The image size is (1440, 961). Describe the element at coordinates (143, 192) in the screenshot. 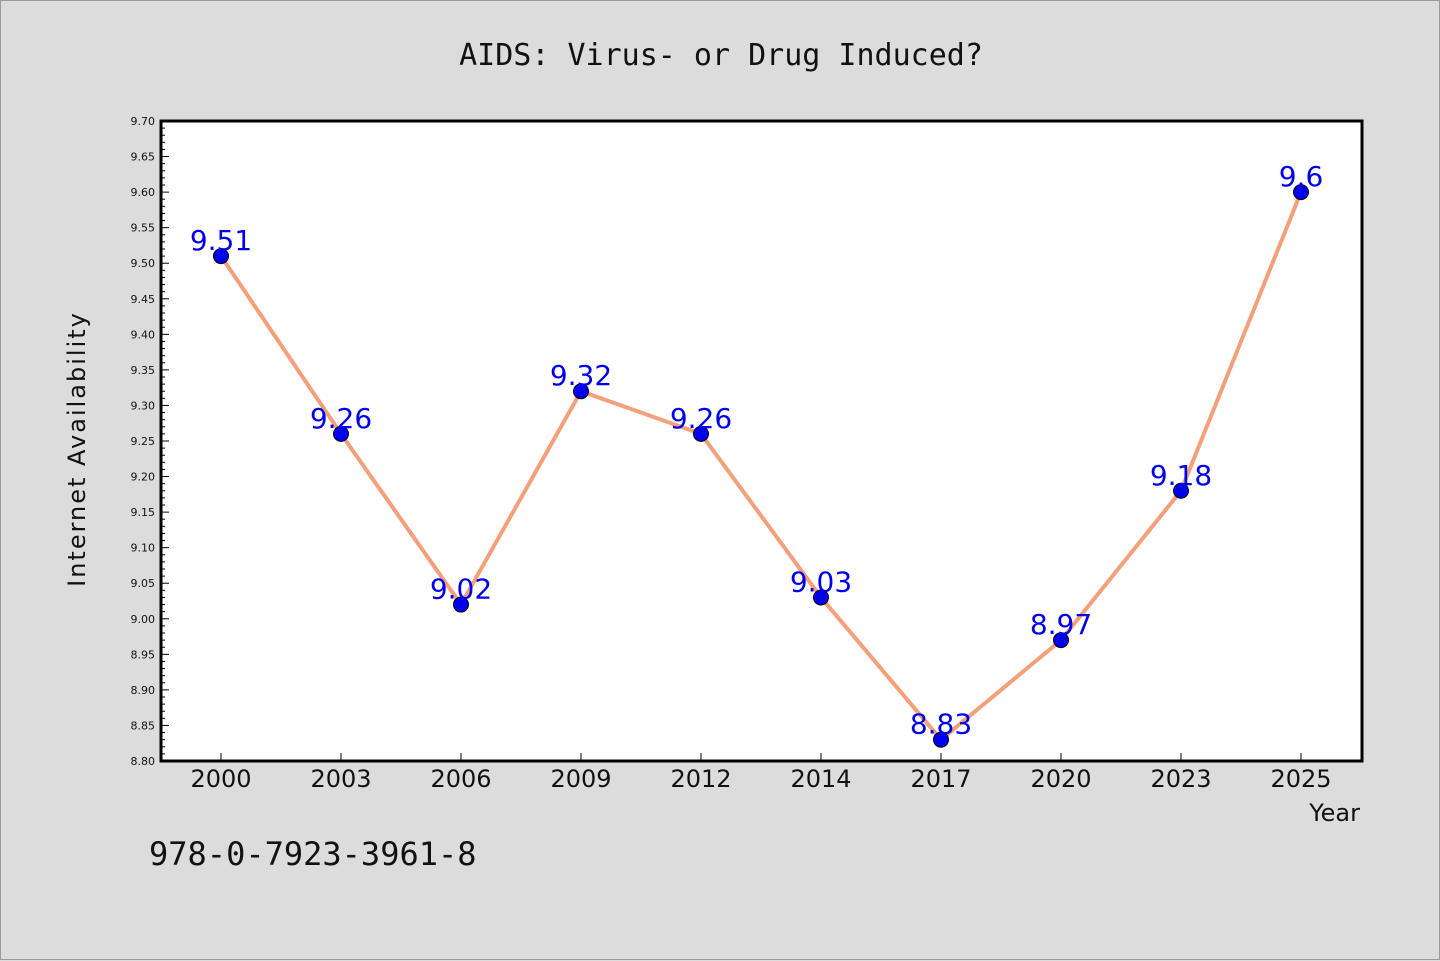

I see `y-tick-label: 9.60` at that location.